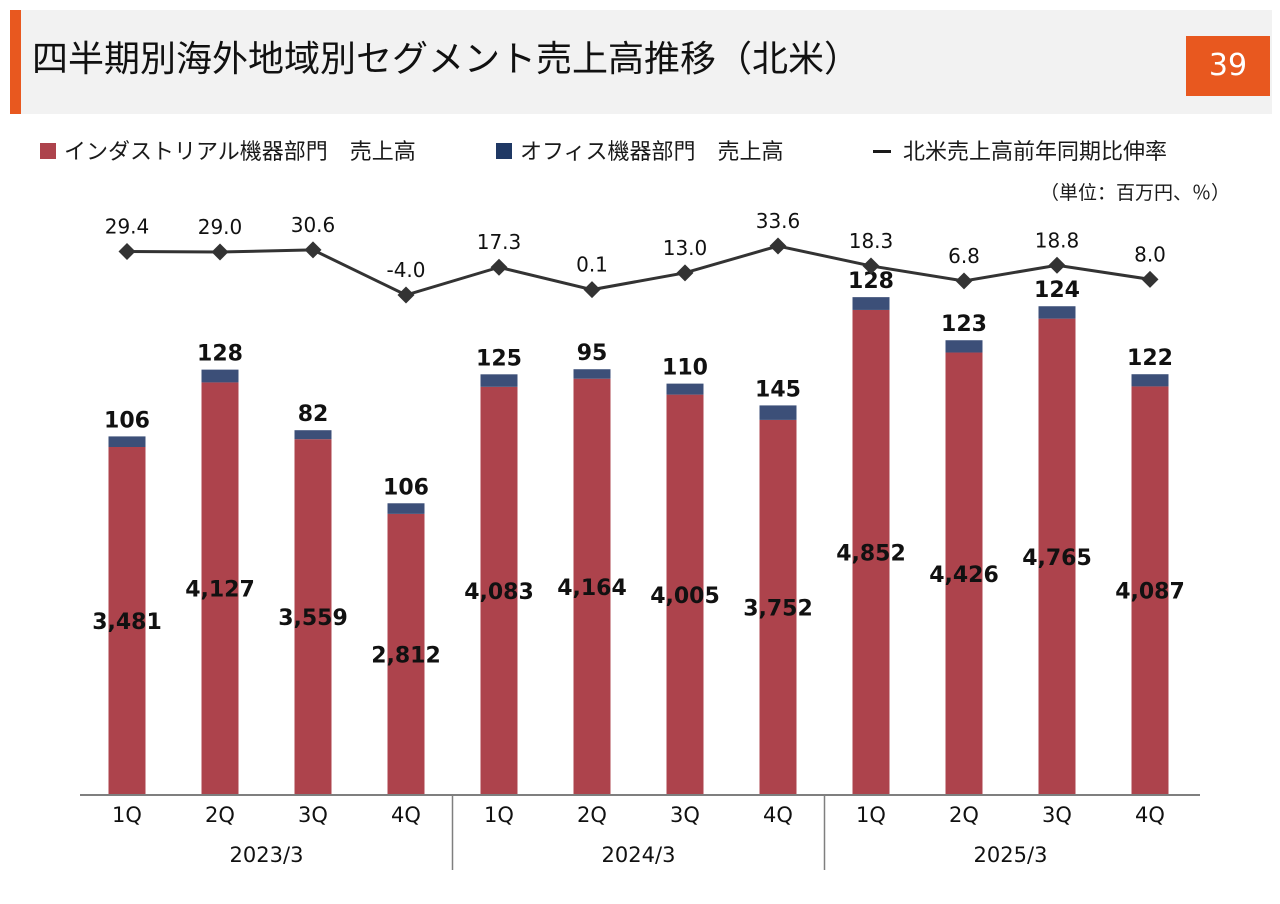 The image size is (1280, 904). What do you see at coordinates (313, 414) in the screenshot?
I see `office-value-label: 82` at bounding box center [313, 414].